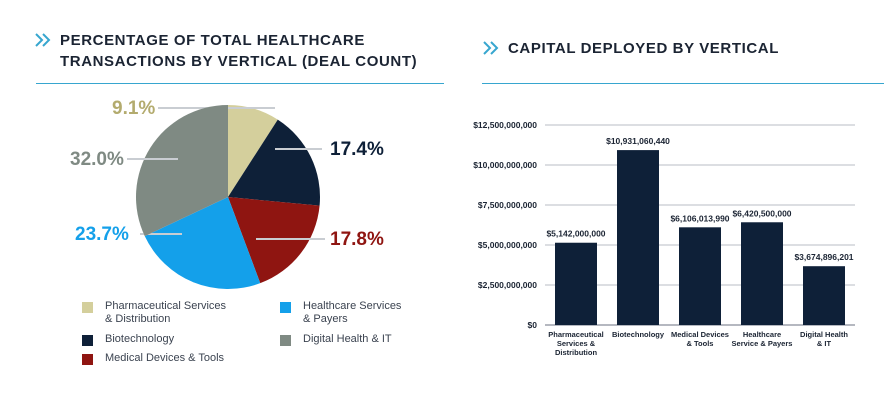 This screenshot has width=884, height=403. Describe the element at coordinates (357, 149) in the screenshot. I see `pie-label-biotechnology: 17.4%` at that location.